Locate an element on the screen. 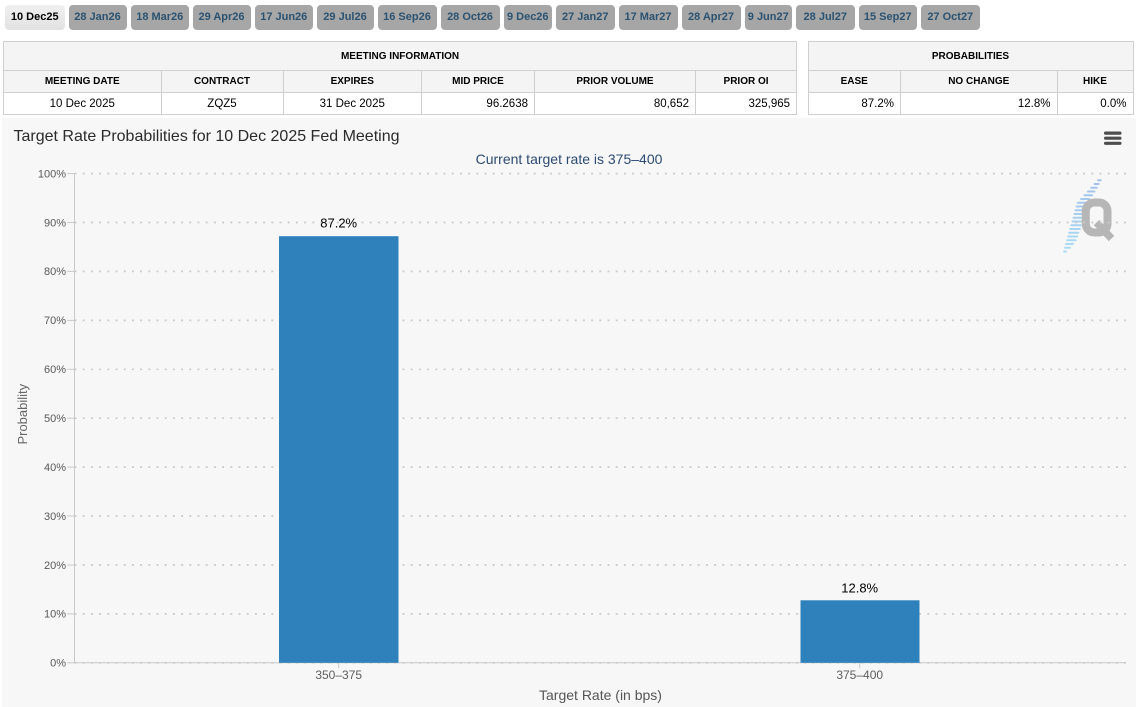  svg-text: 350–375 is located at coordinates (338, 675).